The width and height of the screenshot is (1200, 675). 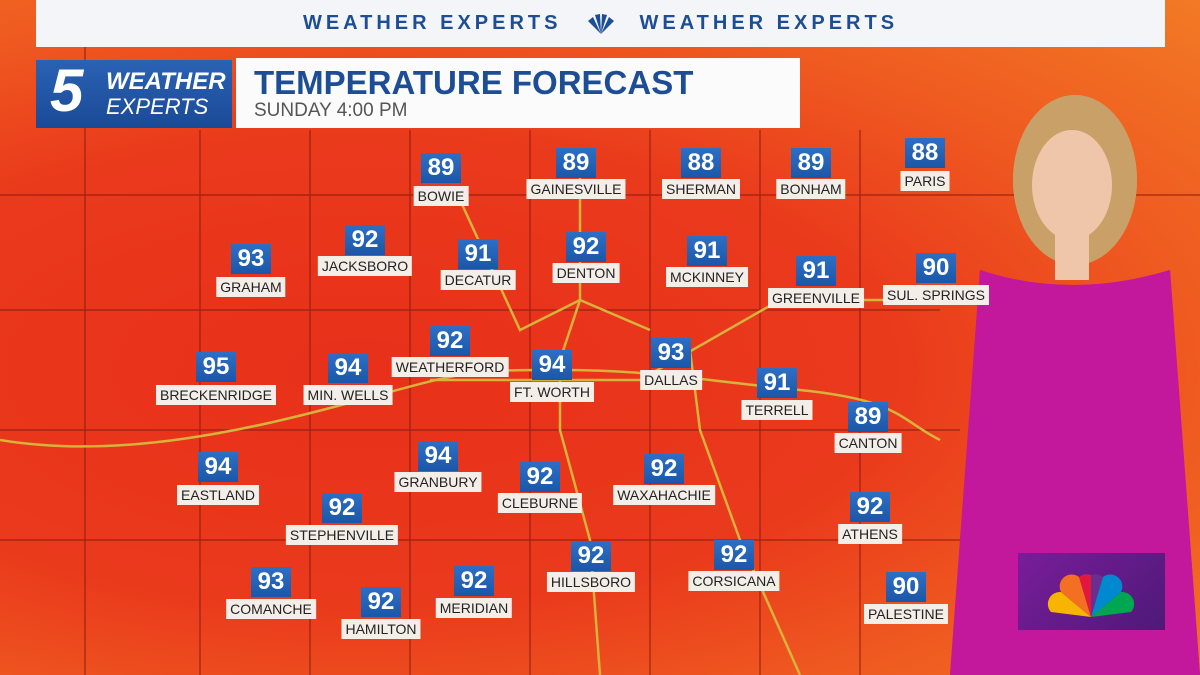 I want to click on city-name: GREENVILLE, so click(x=816, y=298).